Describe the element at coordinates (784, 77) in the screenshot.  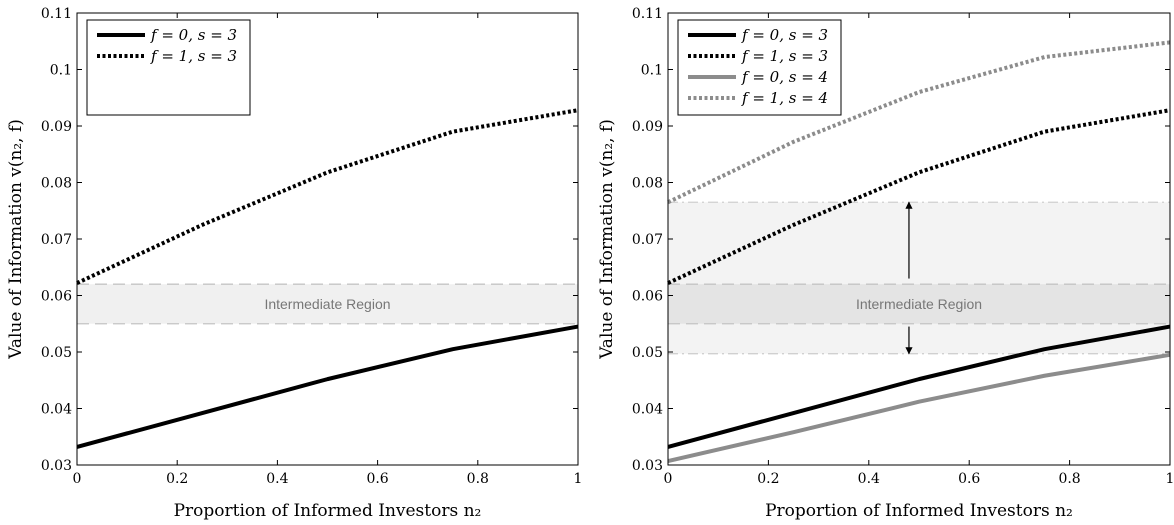
I see `legend-entry: f = 0, s = 4` at that location.